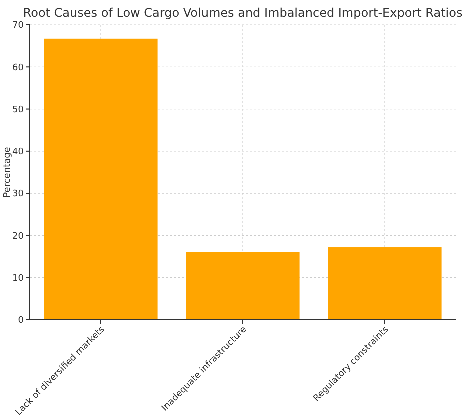 Image resolution: width=466 pixels, height=415 pixels. I want to click on y-tick-label: 0, so click(21, 321).